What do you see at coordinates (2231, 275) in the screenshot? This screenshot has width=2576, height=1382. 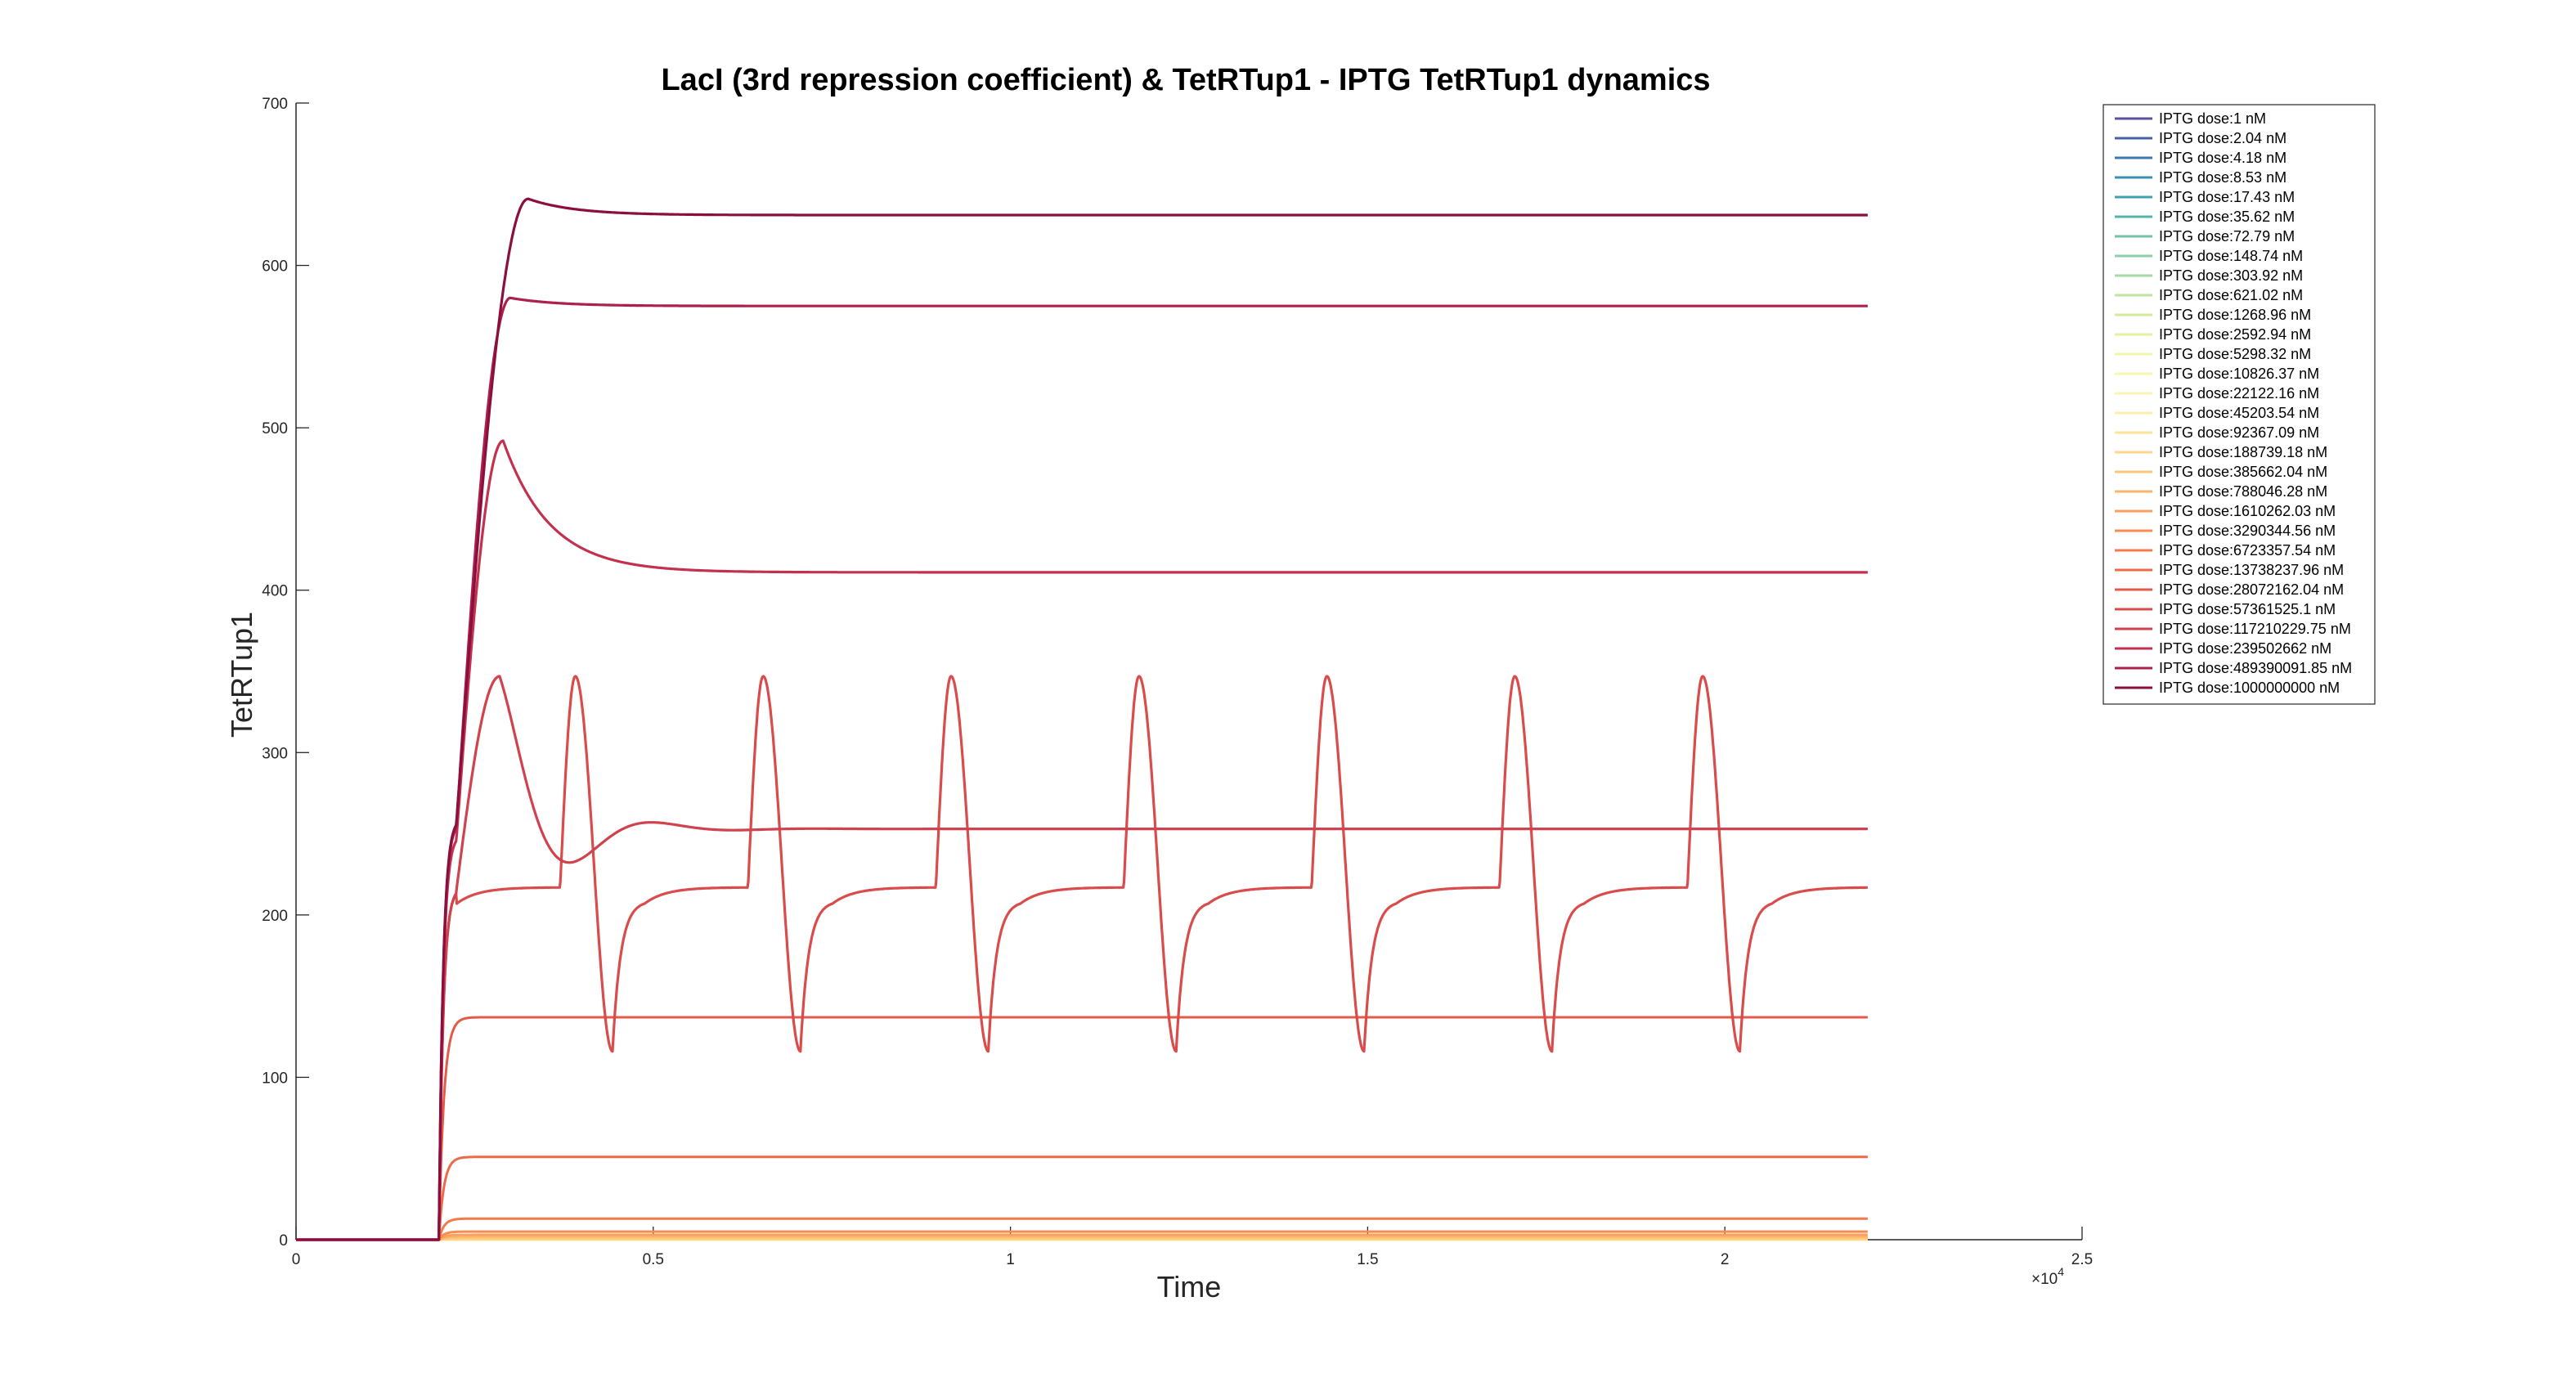 I see `legend-label: IPTG dose:303.92 nM` at bounding box center [2231, 275].